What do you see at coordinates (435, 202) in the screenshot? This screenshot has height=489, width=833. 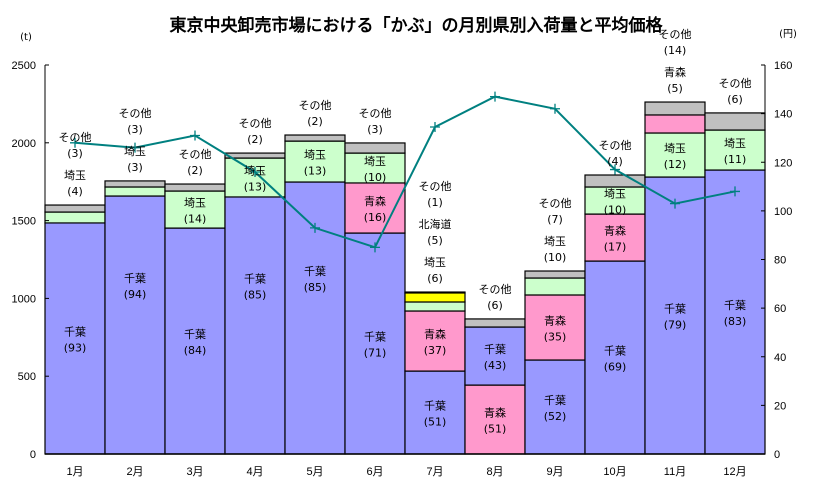 I see `segment-share-label: (1)` at bounding box center [435, 202].